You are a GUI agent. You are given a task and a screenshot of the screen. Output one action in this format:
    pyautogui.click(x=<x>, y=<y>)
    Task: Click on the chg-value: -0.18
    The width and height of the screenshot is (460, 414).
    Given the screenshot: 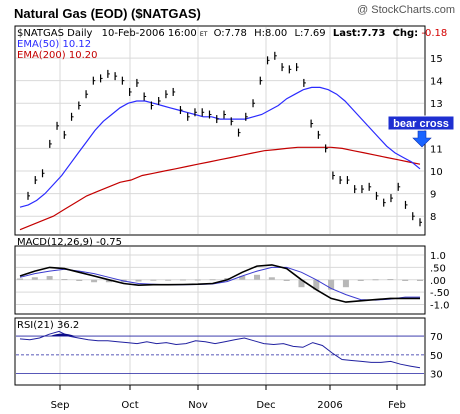 What is the action you would take?
    pyautogui.click(x=434, y=33)
    